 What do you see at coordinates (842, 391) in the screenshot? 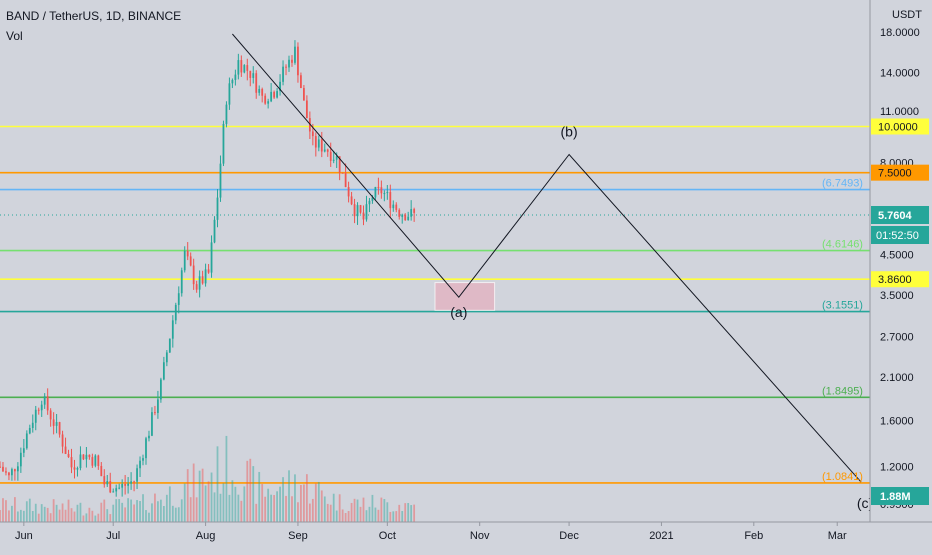
I see `level-text-label: (1.8495)` at bounding box center [842, 391].